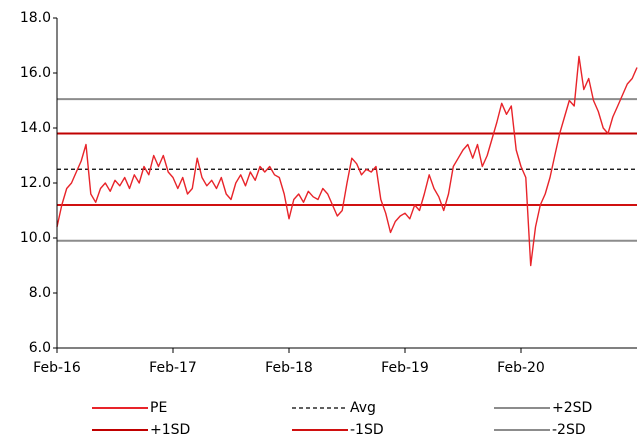 This screenshot has width=638, height=443. What do you see at coordinates (158, 408) in the screenshot?
I see `legend-label: PE` at bounding box center [158, 408].